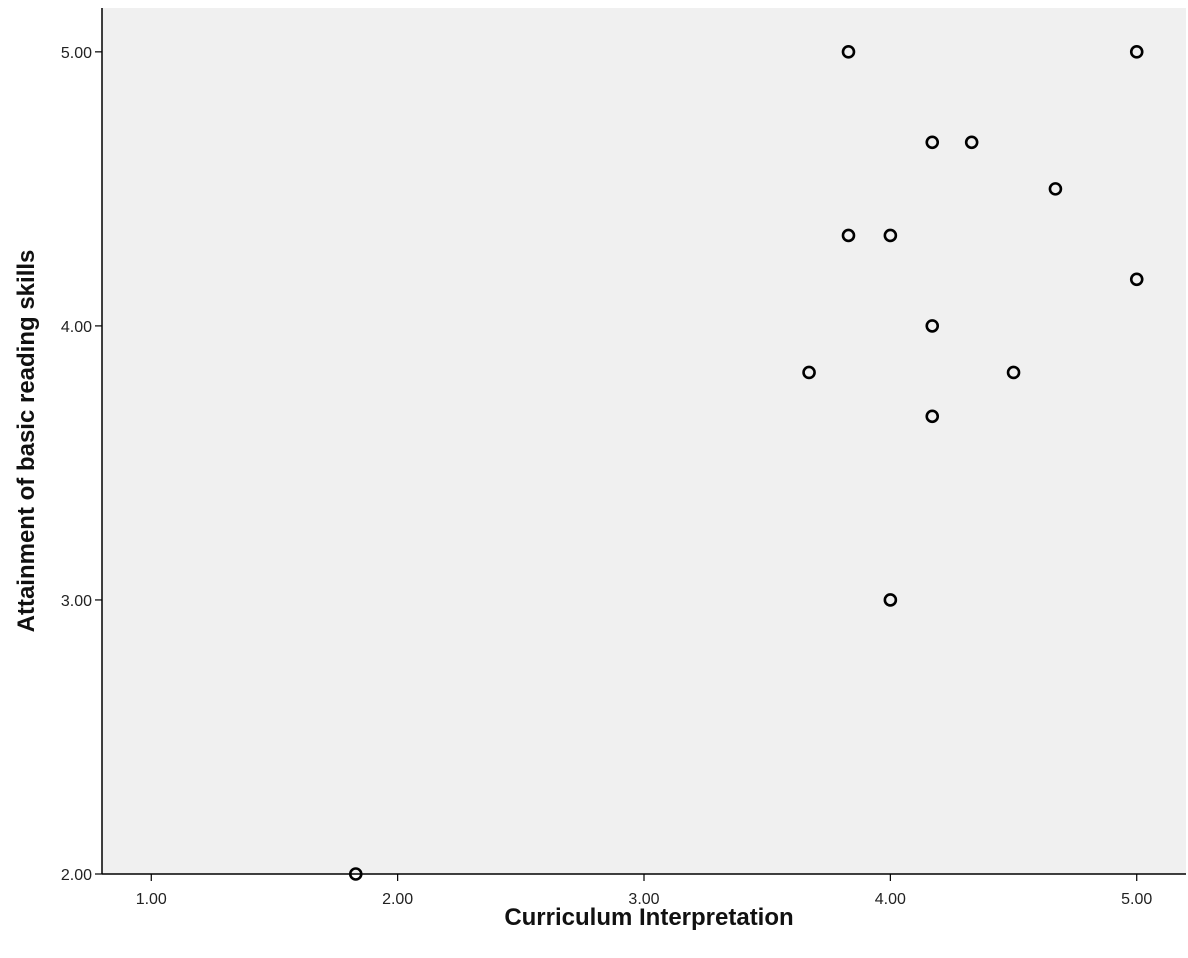 The image size is (1188, 958). What do you see at coordinates (644, 891) in the screenshot?
I see `x-axis-ticks: 1.00 2.00 3.00 4.00 5.00` at bounding box center [644, 891].